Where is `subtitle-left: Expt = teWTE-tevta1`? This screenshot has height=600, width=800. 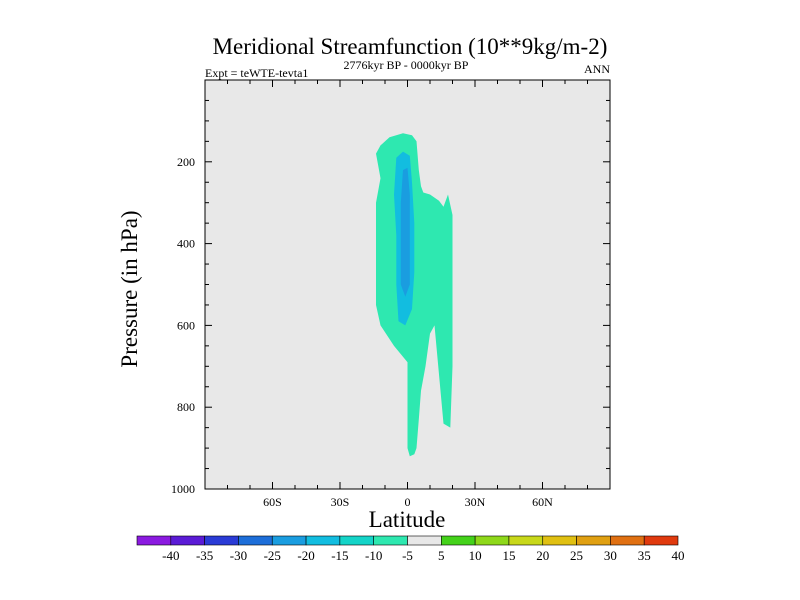
subtitle-left: Expt = teWTE-tevta1 is located at coordinates (256, 73).